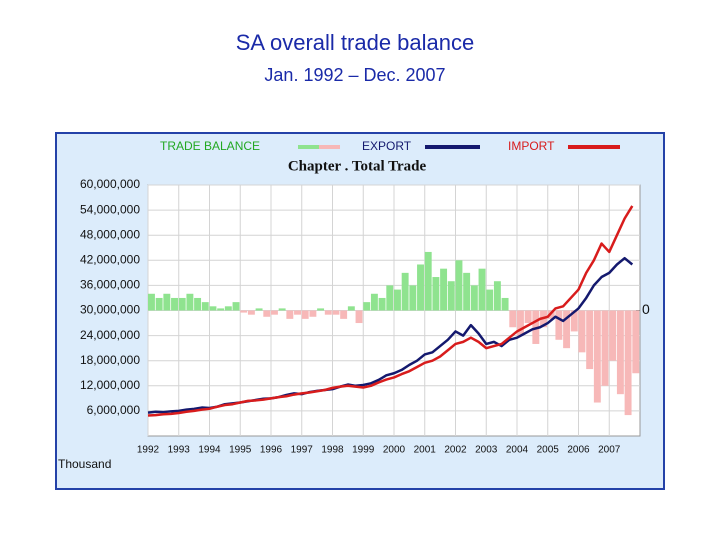 The image size is (720, 545). What do you see at coordinates (271, 450) in the screenshot?
I see `x-tick-label: 1996` at bounding box center [271, 450].